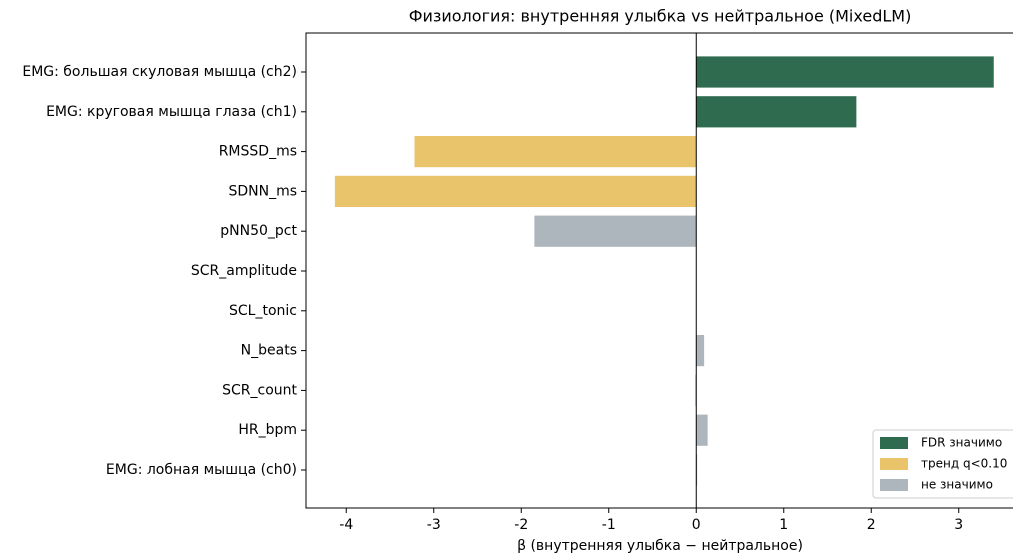 The height and width of the screenshot is (556, 1013). Describe the element at coordinates (964, 464) in the screenshot. I see `legend-label: тренд q<0.10` at that location.